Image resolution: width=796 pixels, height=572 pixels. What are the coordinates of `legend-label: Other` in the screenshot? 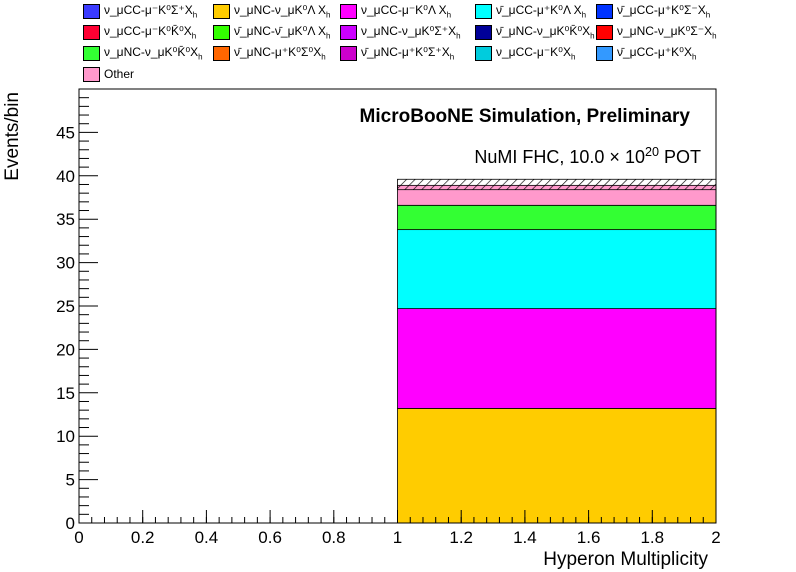 It's located at (119, 74).